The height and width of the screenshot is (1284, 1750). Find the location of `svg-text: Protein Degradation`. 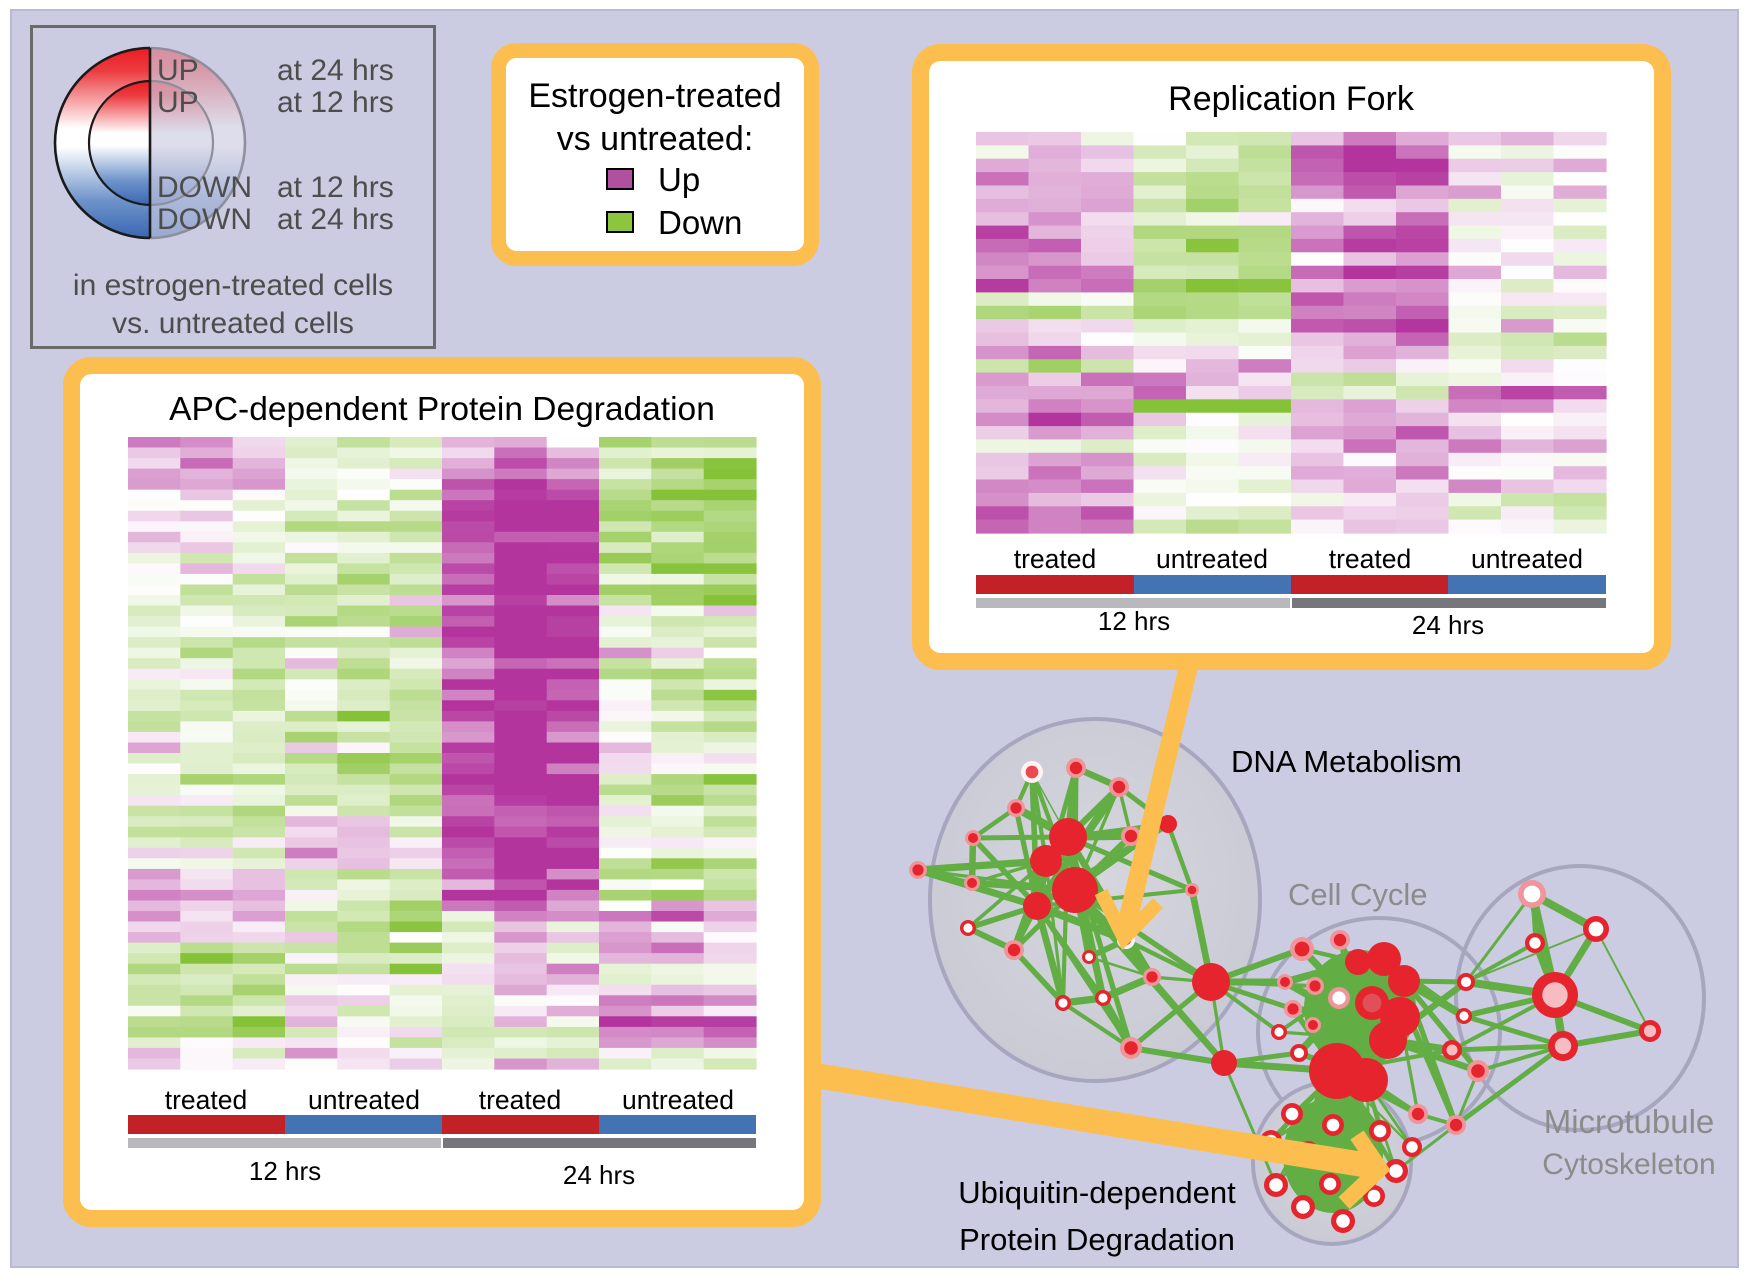

svg-text: Protein Degradation is located at coordinates (1097, 1239).